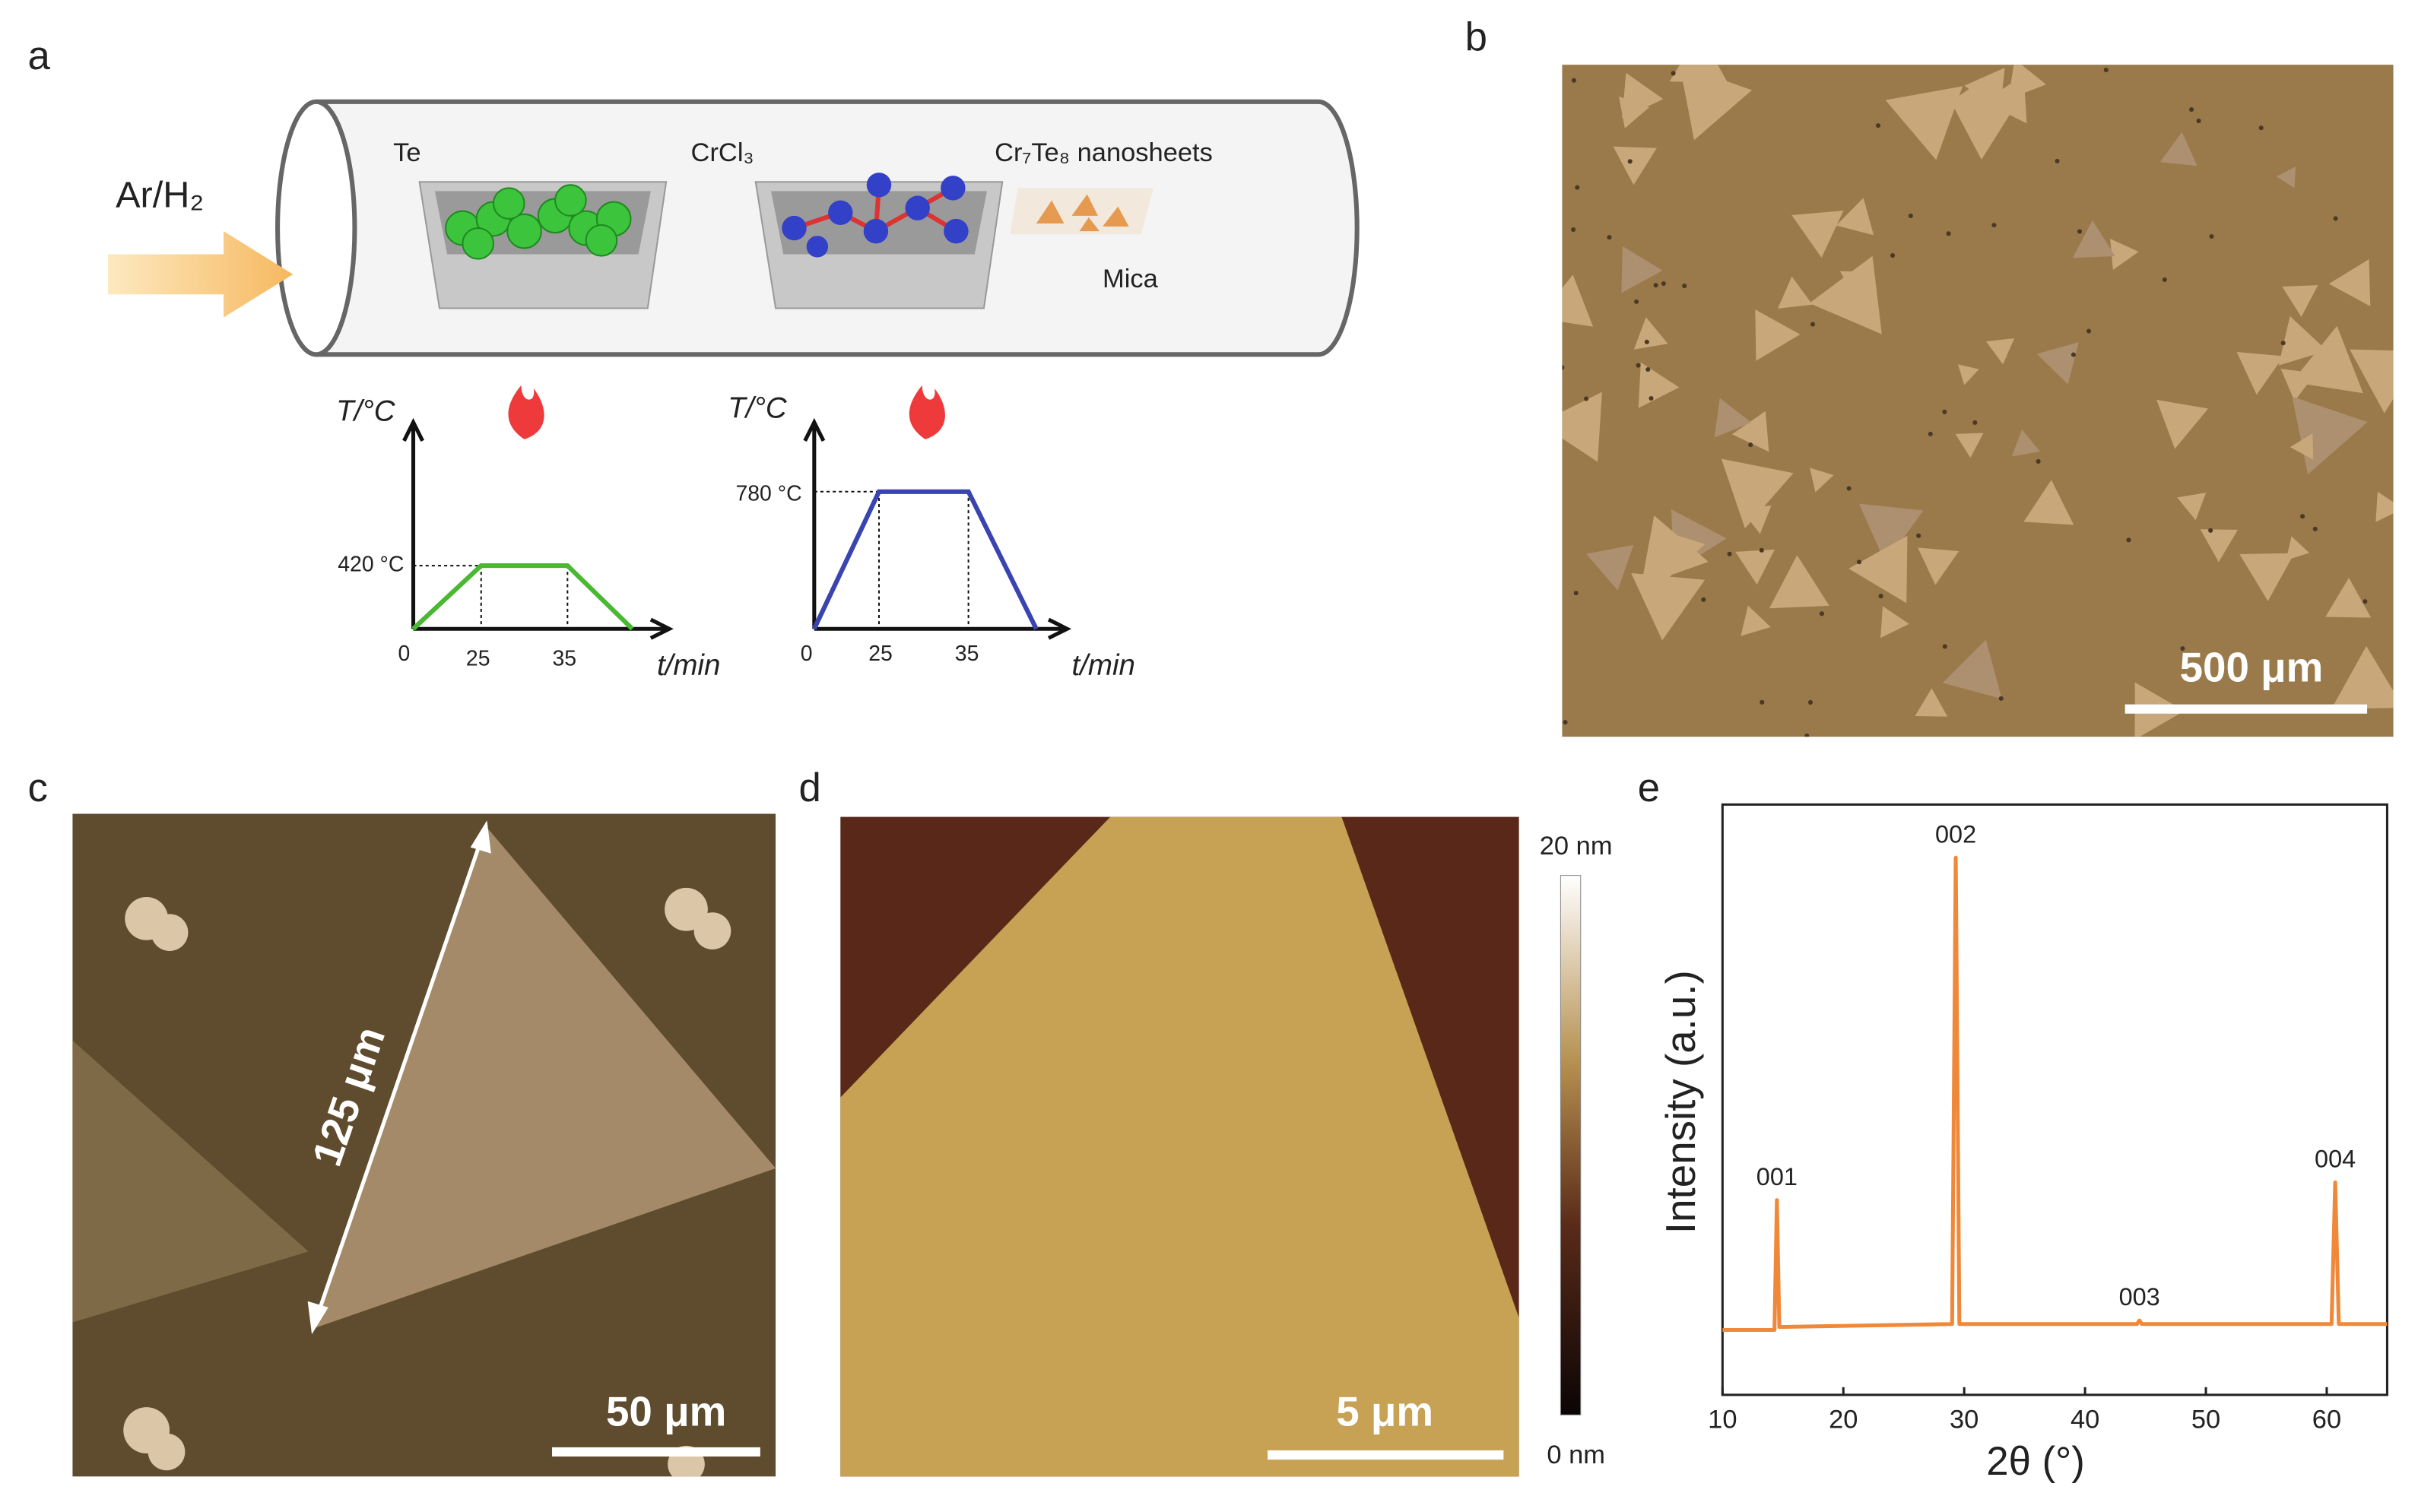 The height and width of the screenshot is (1512, 2418). Describe the element at coordinates (810, 788) in the screenshot. I see `panel-label: d` at that location.